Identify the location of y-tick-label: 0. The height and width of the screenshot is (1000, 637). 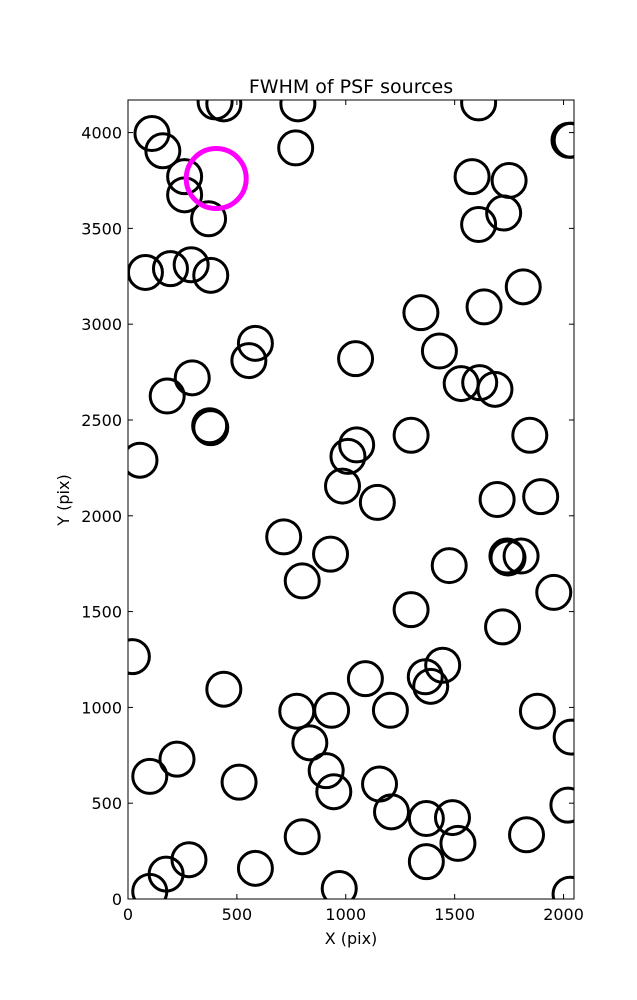
(117, 899).